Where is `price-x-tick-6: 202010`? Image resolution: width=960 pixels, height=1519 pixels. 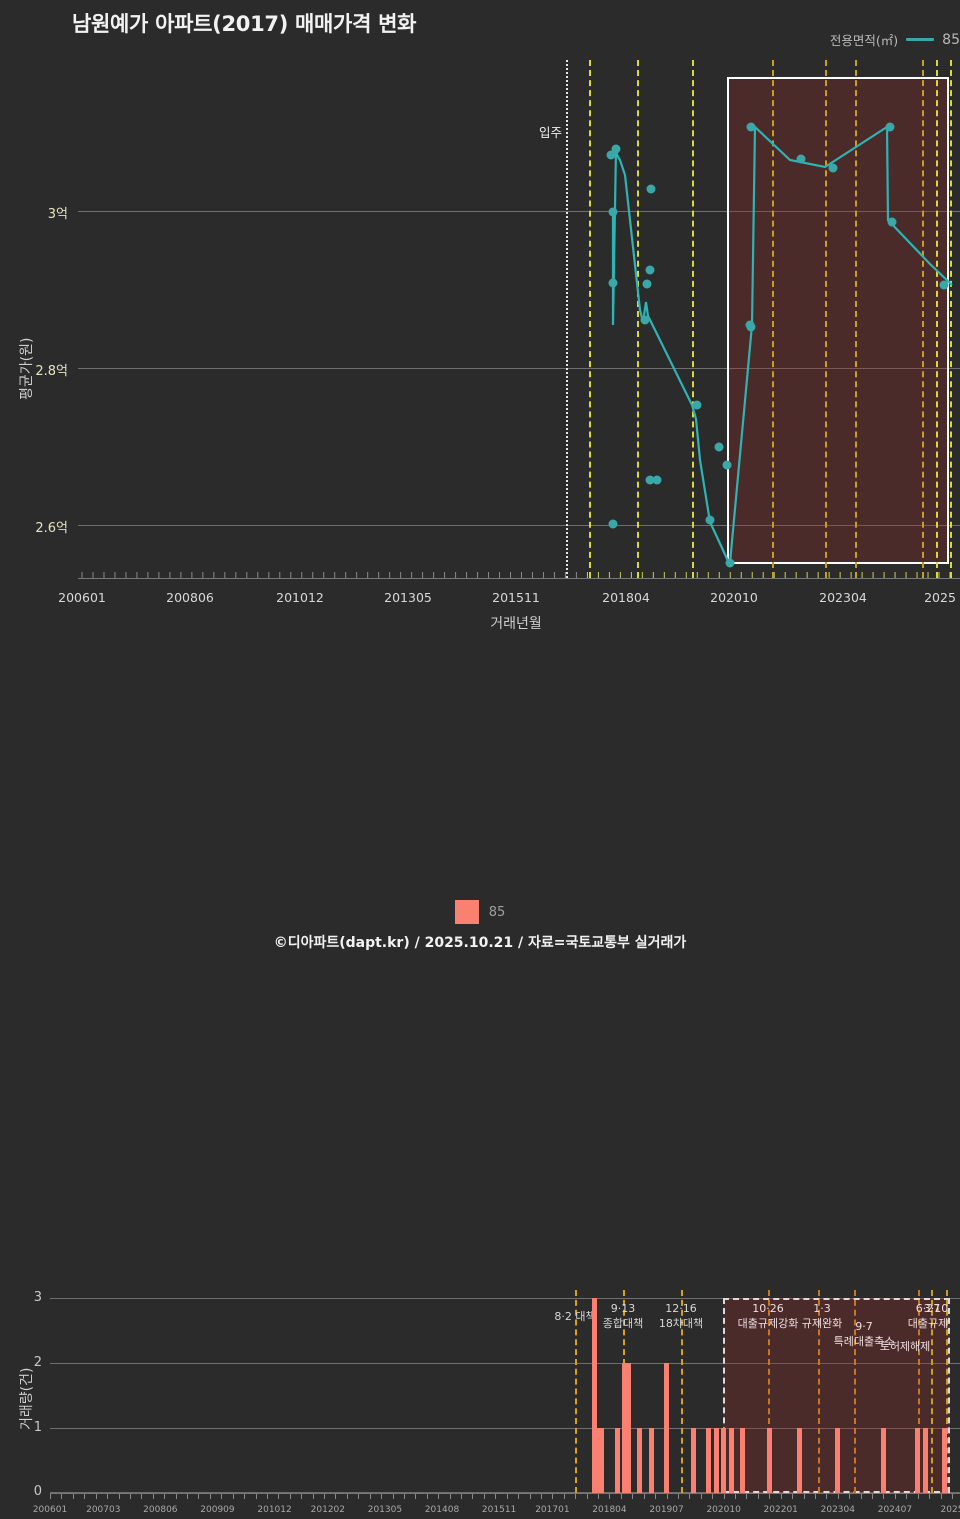 price-x-tick-6: 202010 is located at coordinates (734, 597).